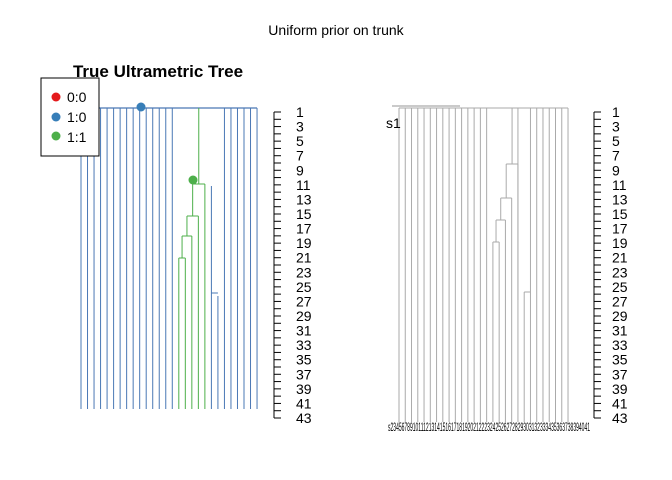 The width and height of the screenshot is (672, 480). I want to click on left-axis-tick-label: 21, so click(304, 258).